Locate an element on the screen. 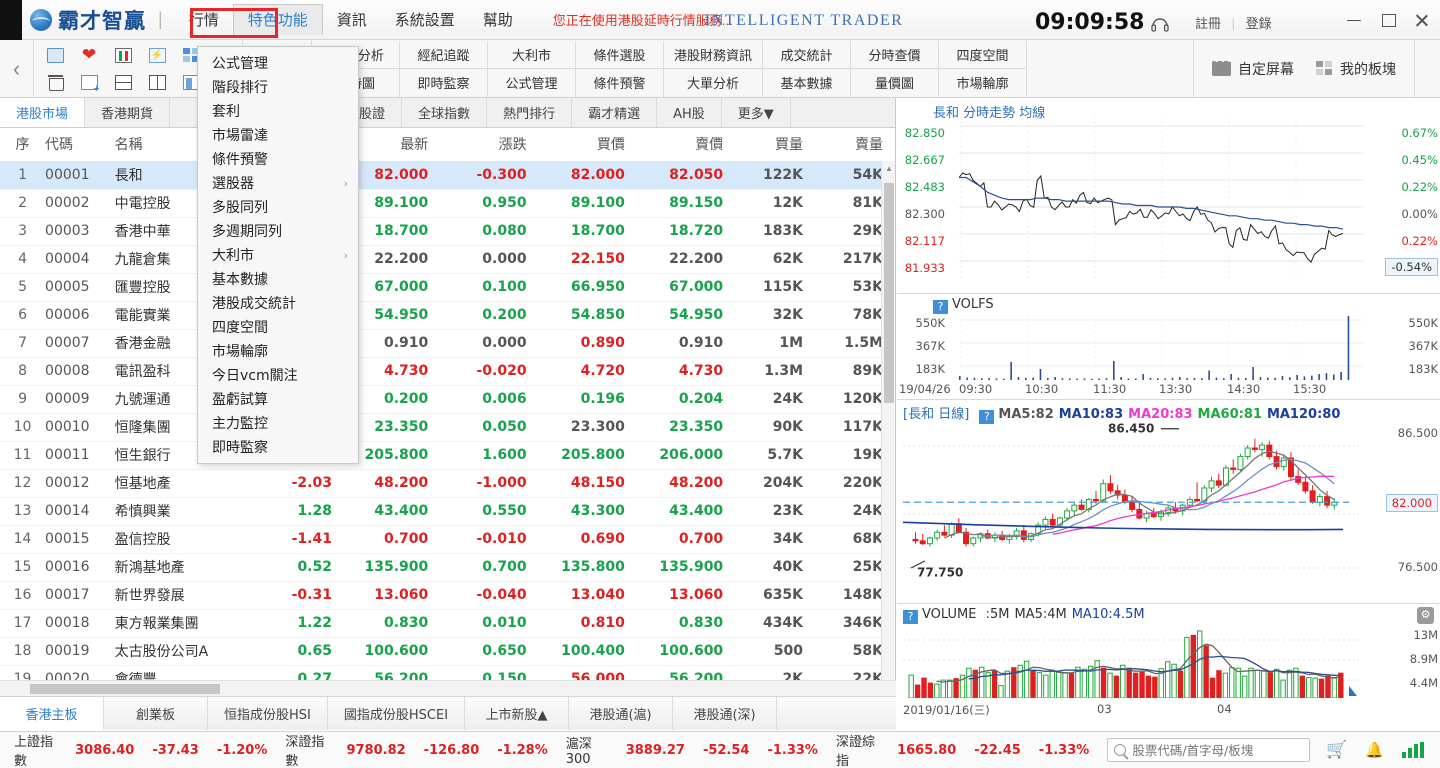 The width and height of the screenshot is (1440, 768). layout-blocks-icon is located at coordinates (191, 55).